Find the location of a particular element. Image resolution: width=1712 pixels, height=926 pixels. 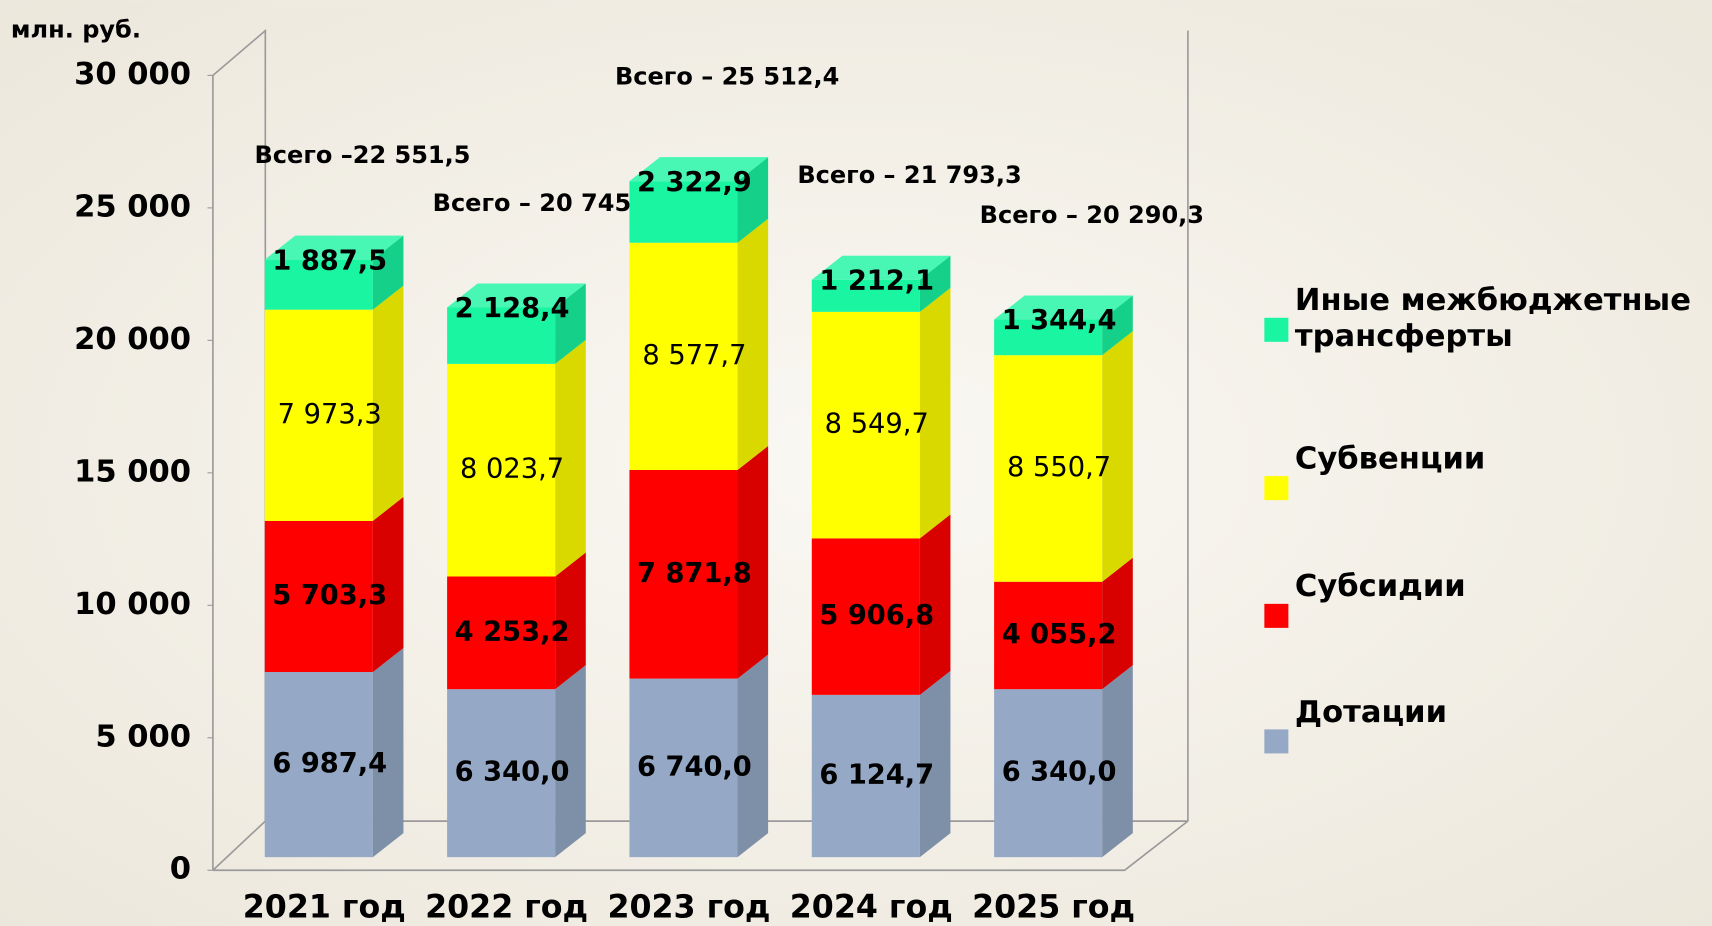

legend-label: Субвенции is located at coordinates (1390, 458).